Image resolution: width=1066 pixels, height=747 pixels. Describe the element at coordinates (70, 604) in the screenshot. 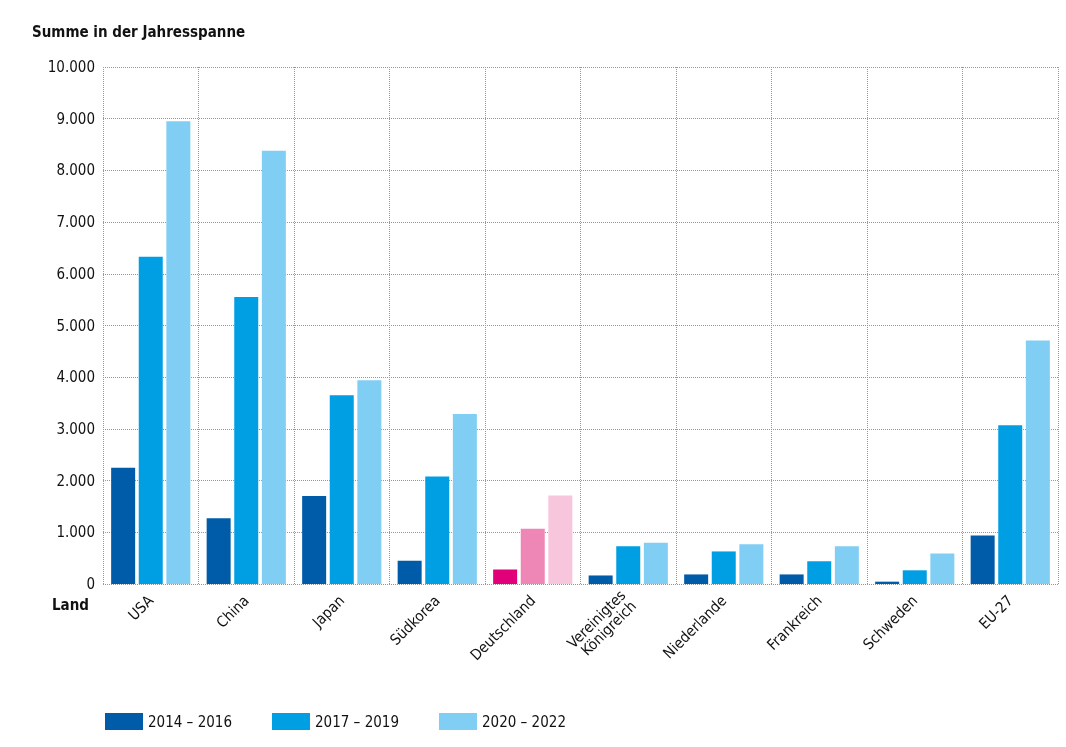

I see `x-axis-title: Land` at that location.